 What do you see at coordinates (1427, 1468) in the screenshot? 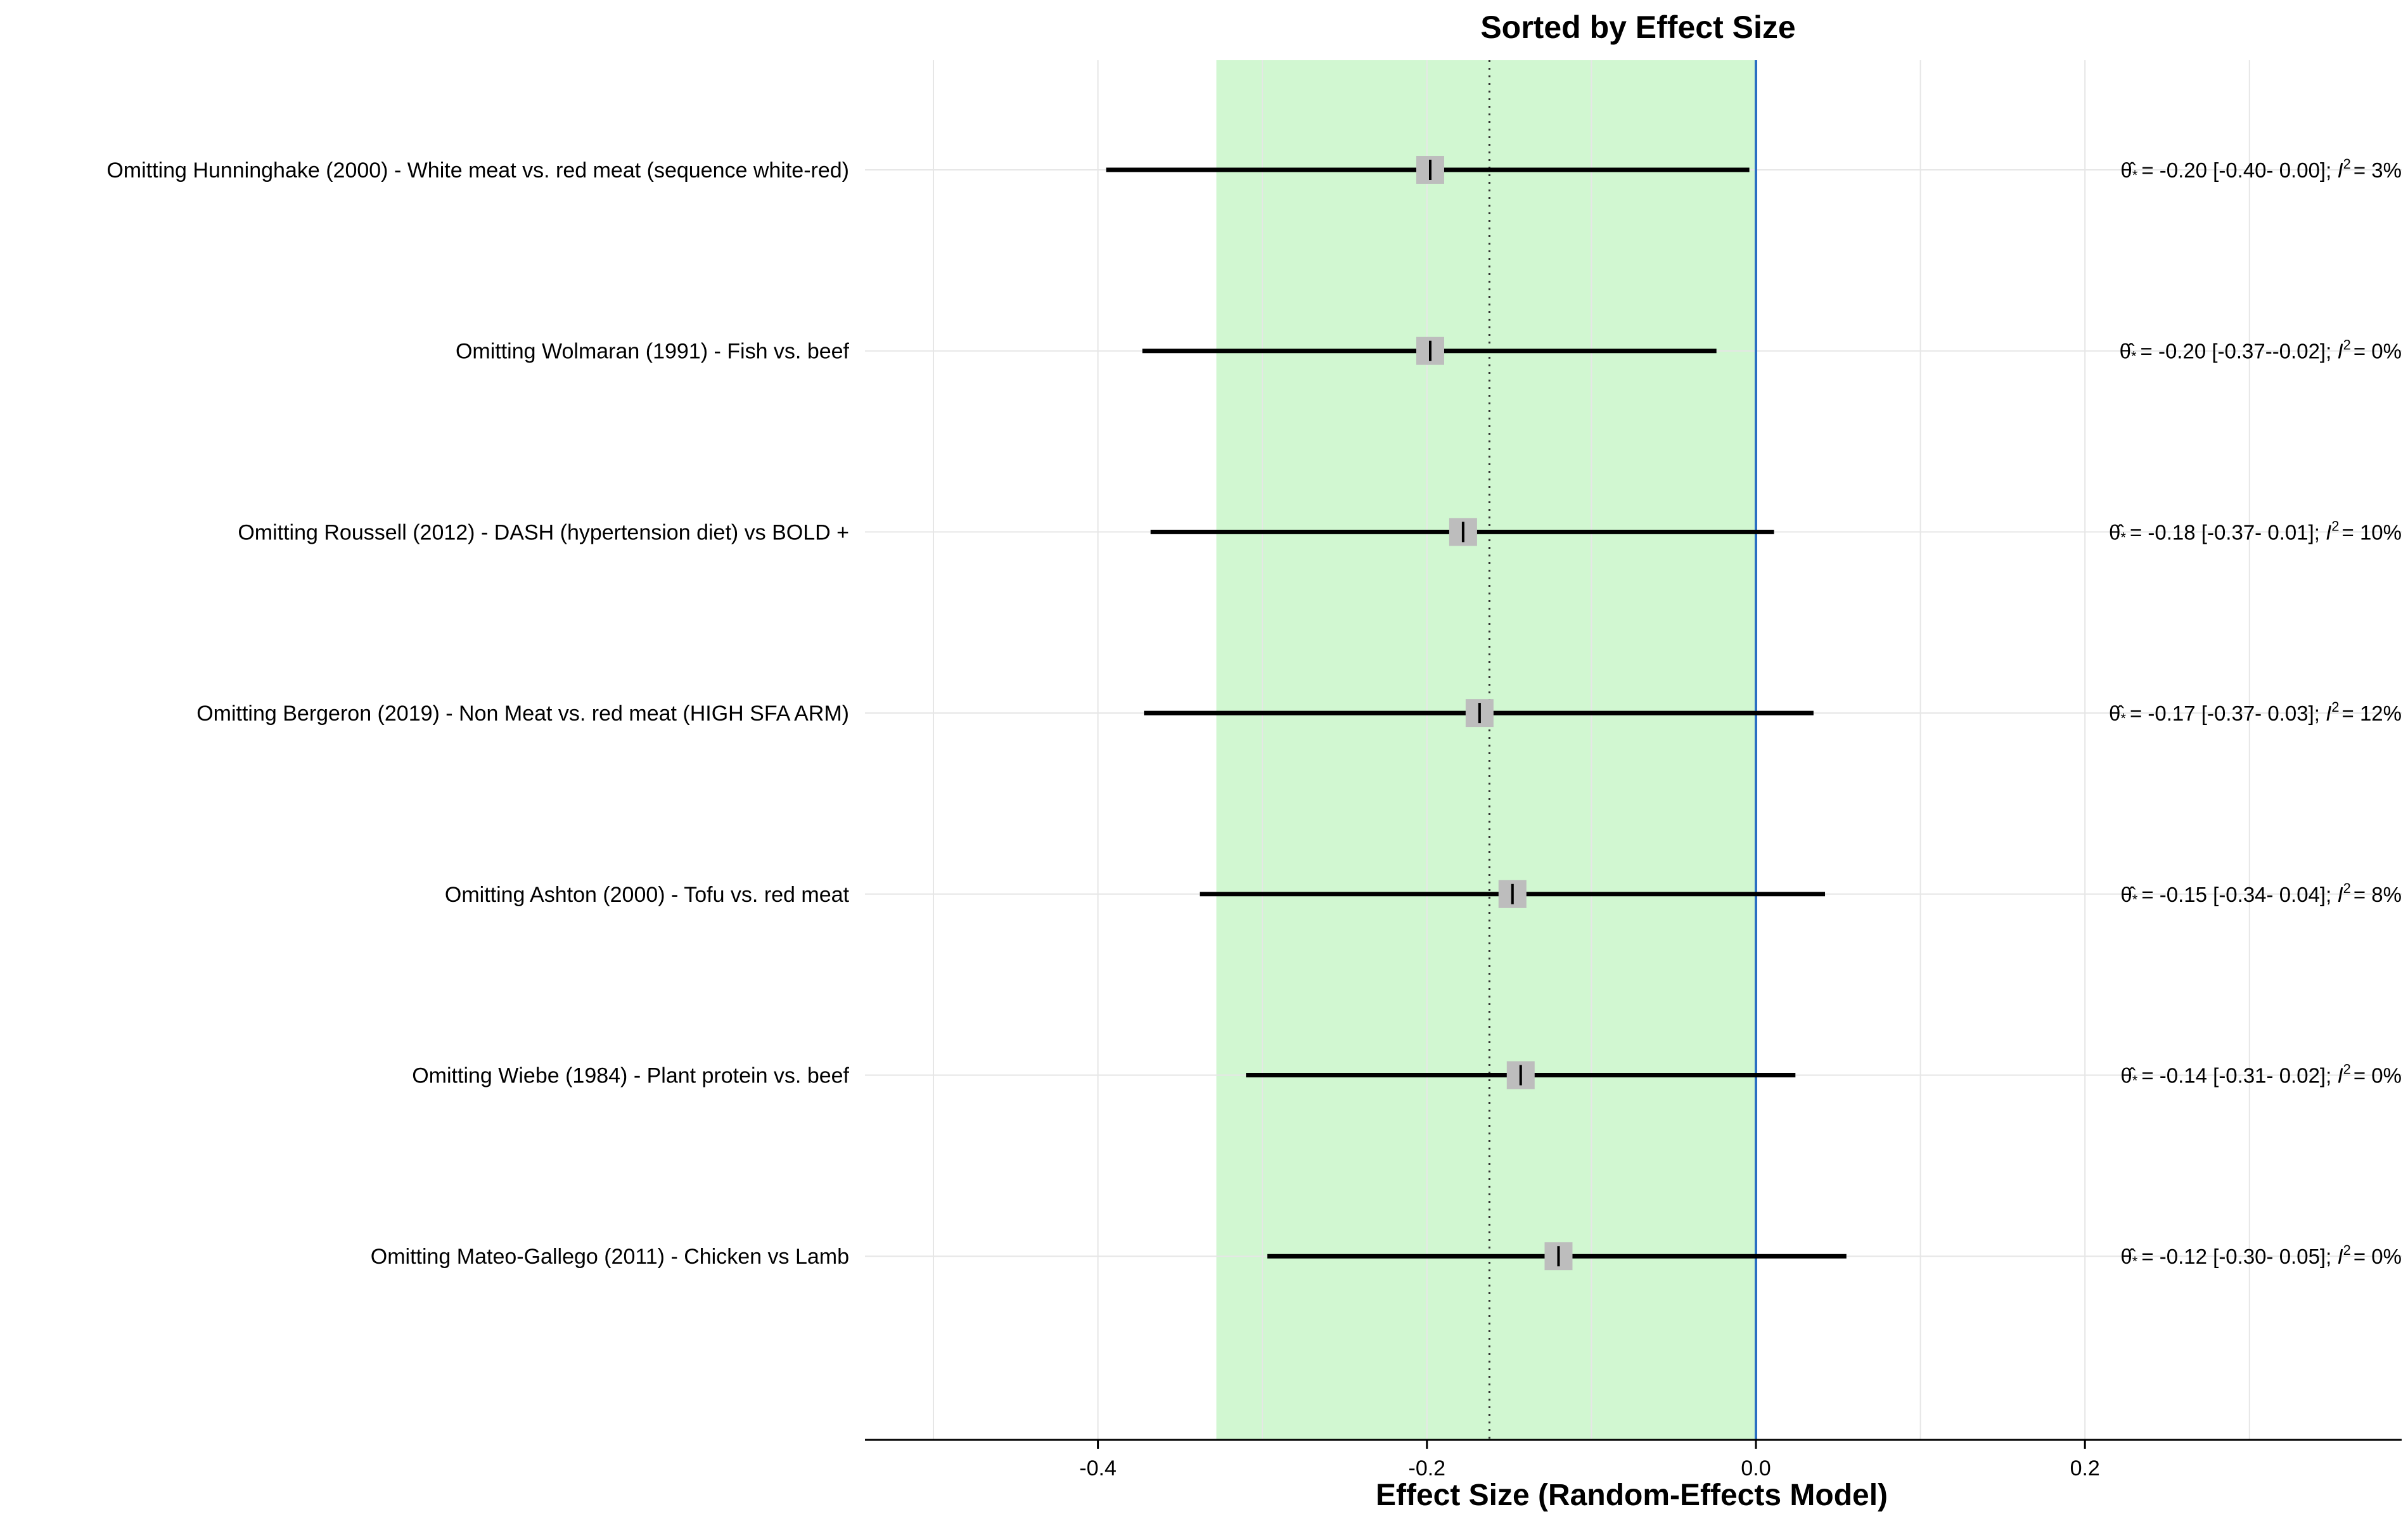
I see `x-tick-label: -0.2` at bounding box center [1427, 1468].